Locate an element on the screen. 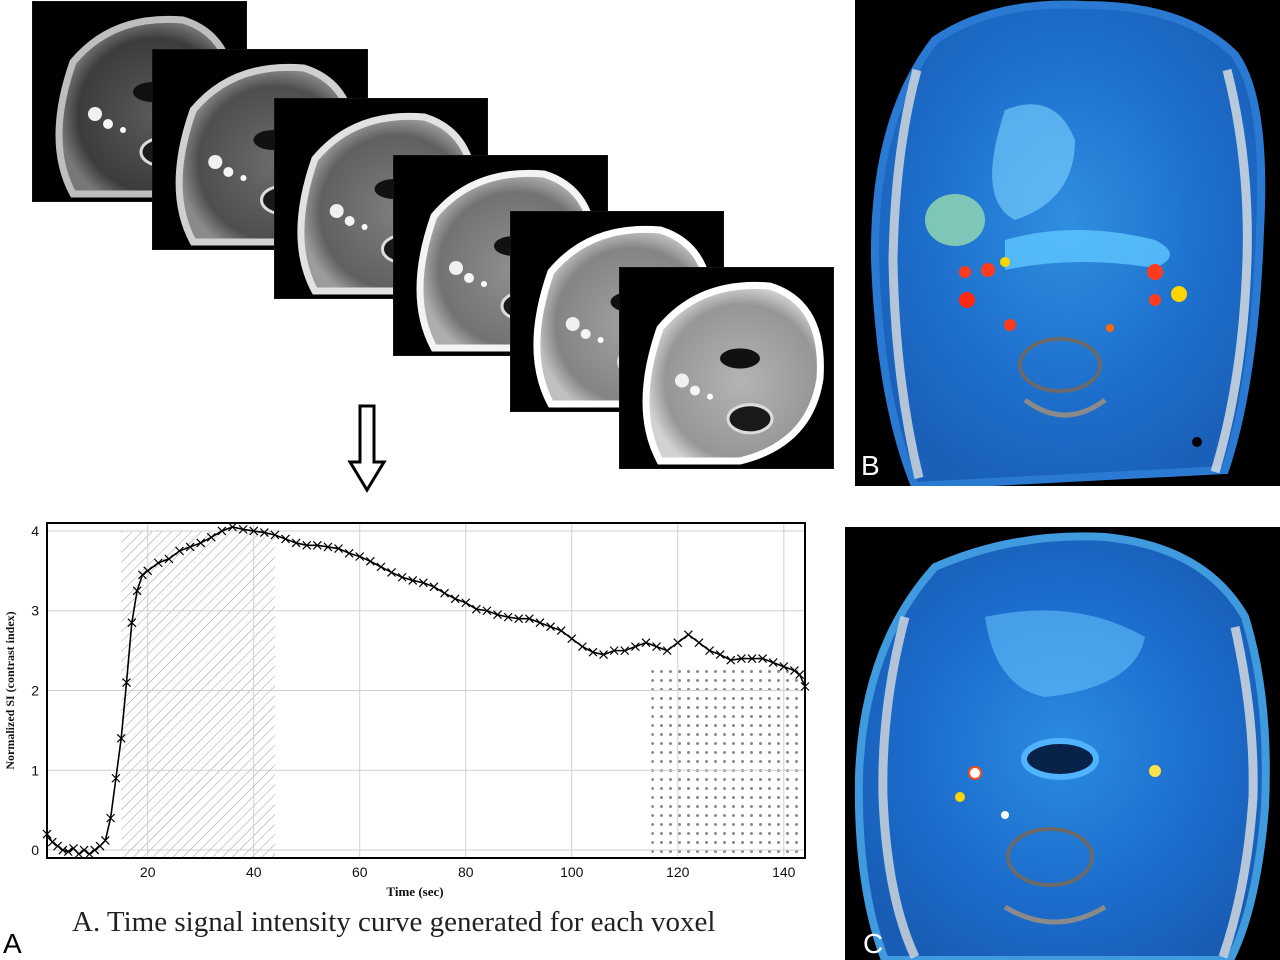  y-axis-label: Normalized SI (contrast index) is located at coordinates (10, 690).